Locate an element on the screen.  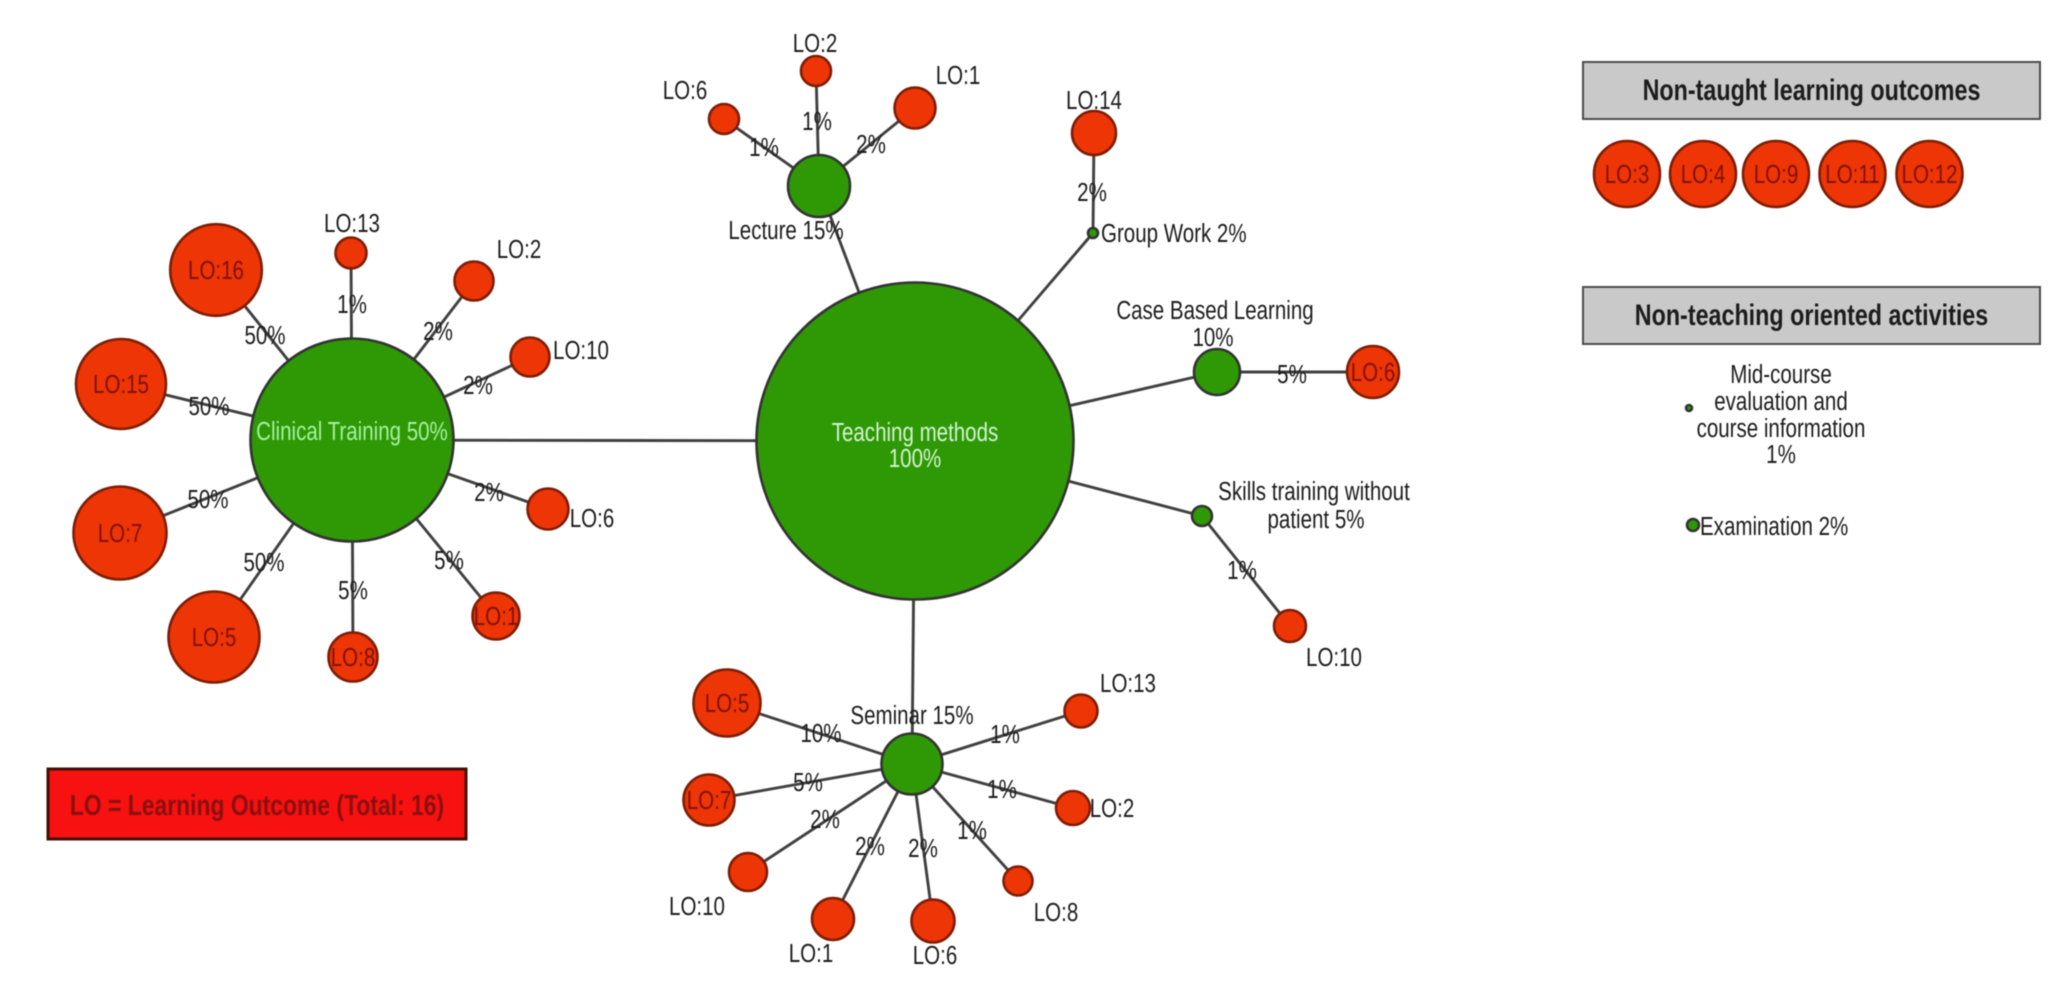
svg-text: Lecture 15% is located at coordinates (785, 230).